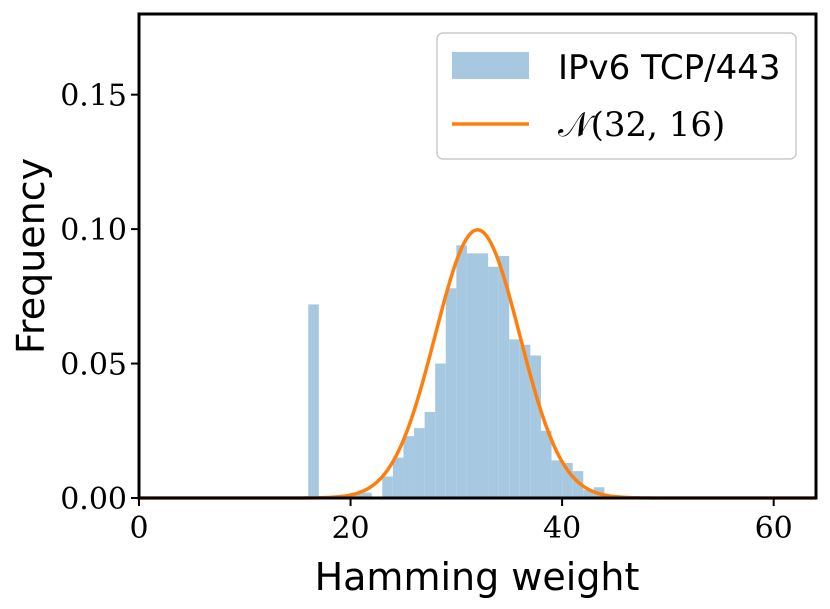  What do you see at coordinates (562, 528) in the screenshot?
I see `x-tick-label: 40` at bounding box center [562, 528].